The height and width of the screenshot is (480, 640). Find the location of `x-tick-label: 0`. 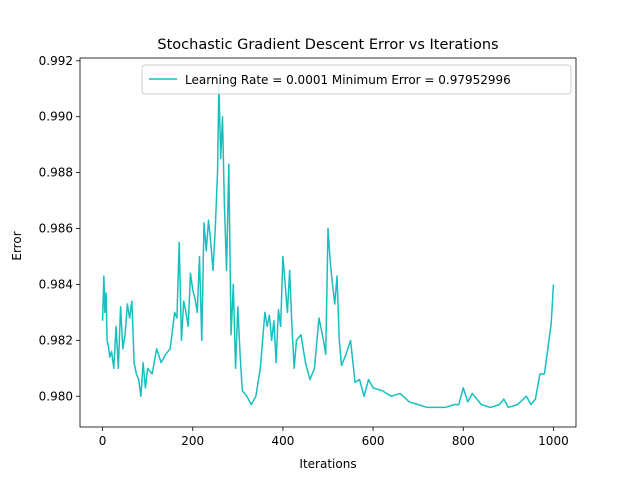

x-tick-label: 0 is located at coordinates (103, 441).